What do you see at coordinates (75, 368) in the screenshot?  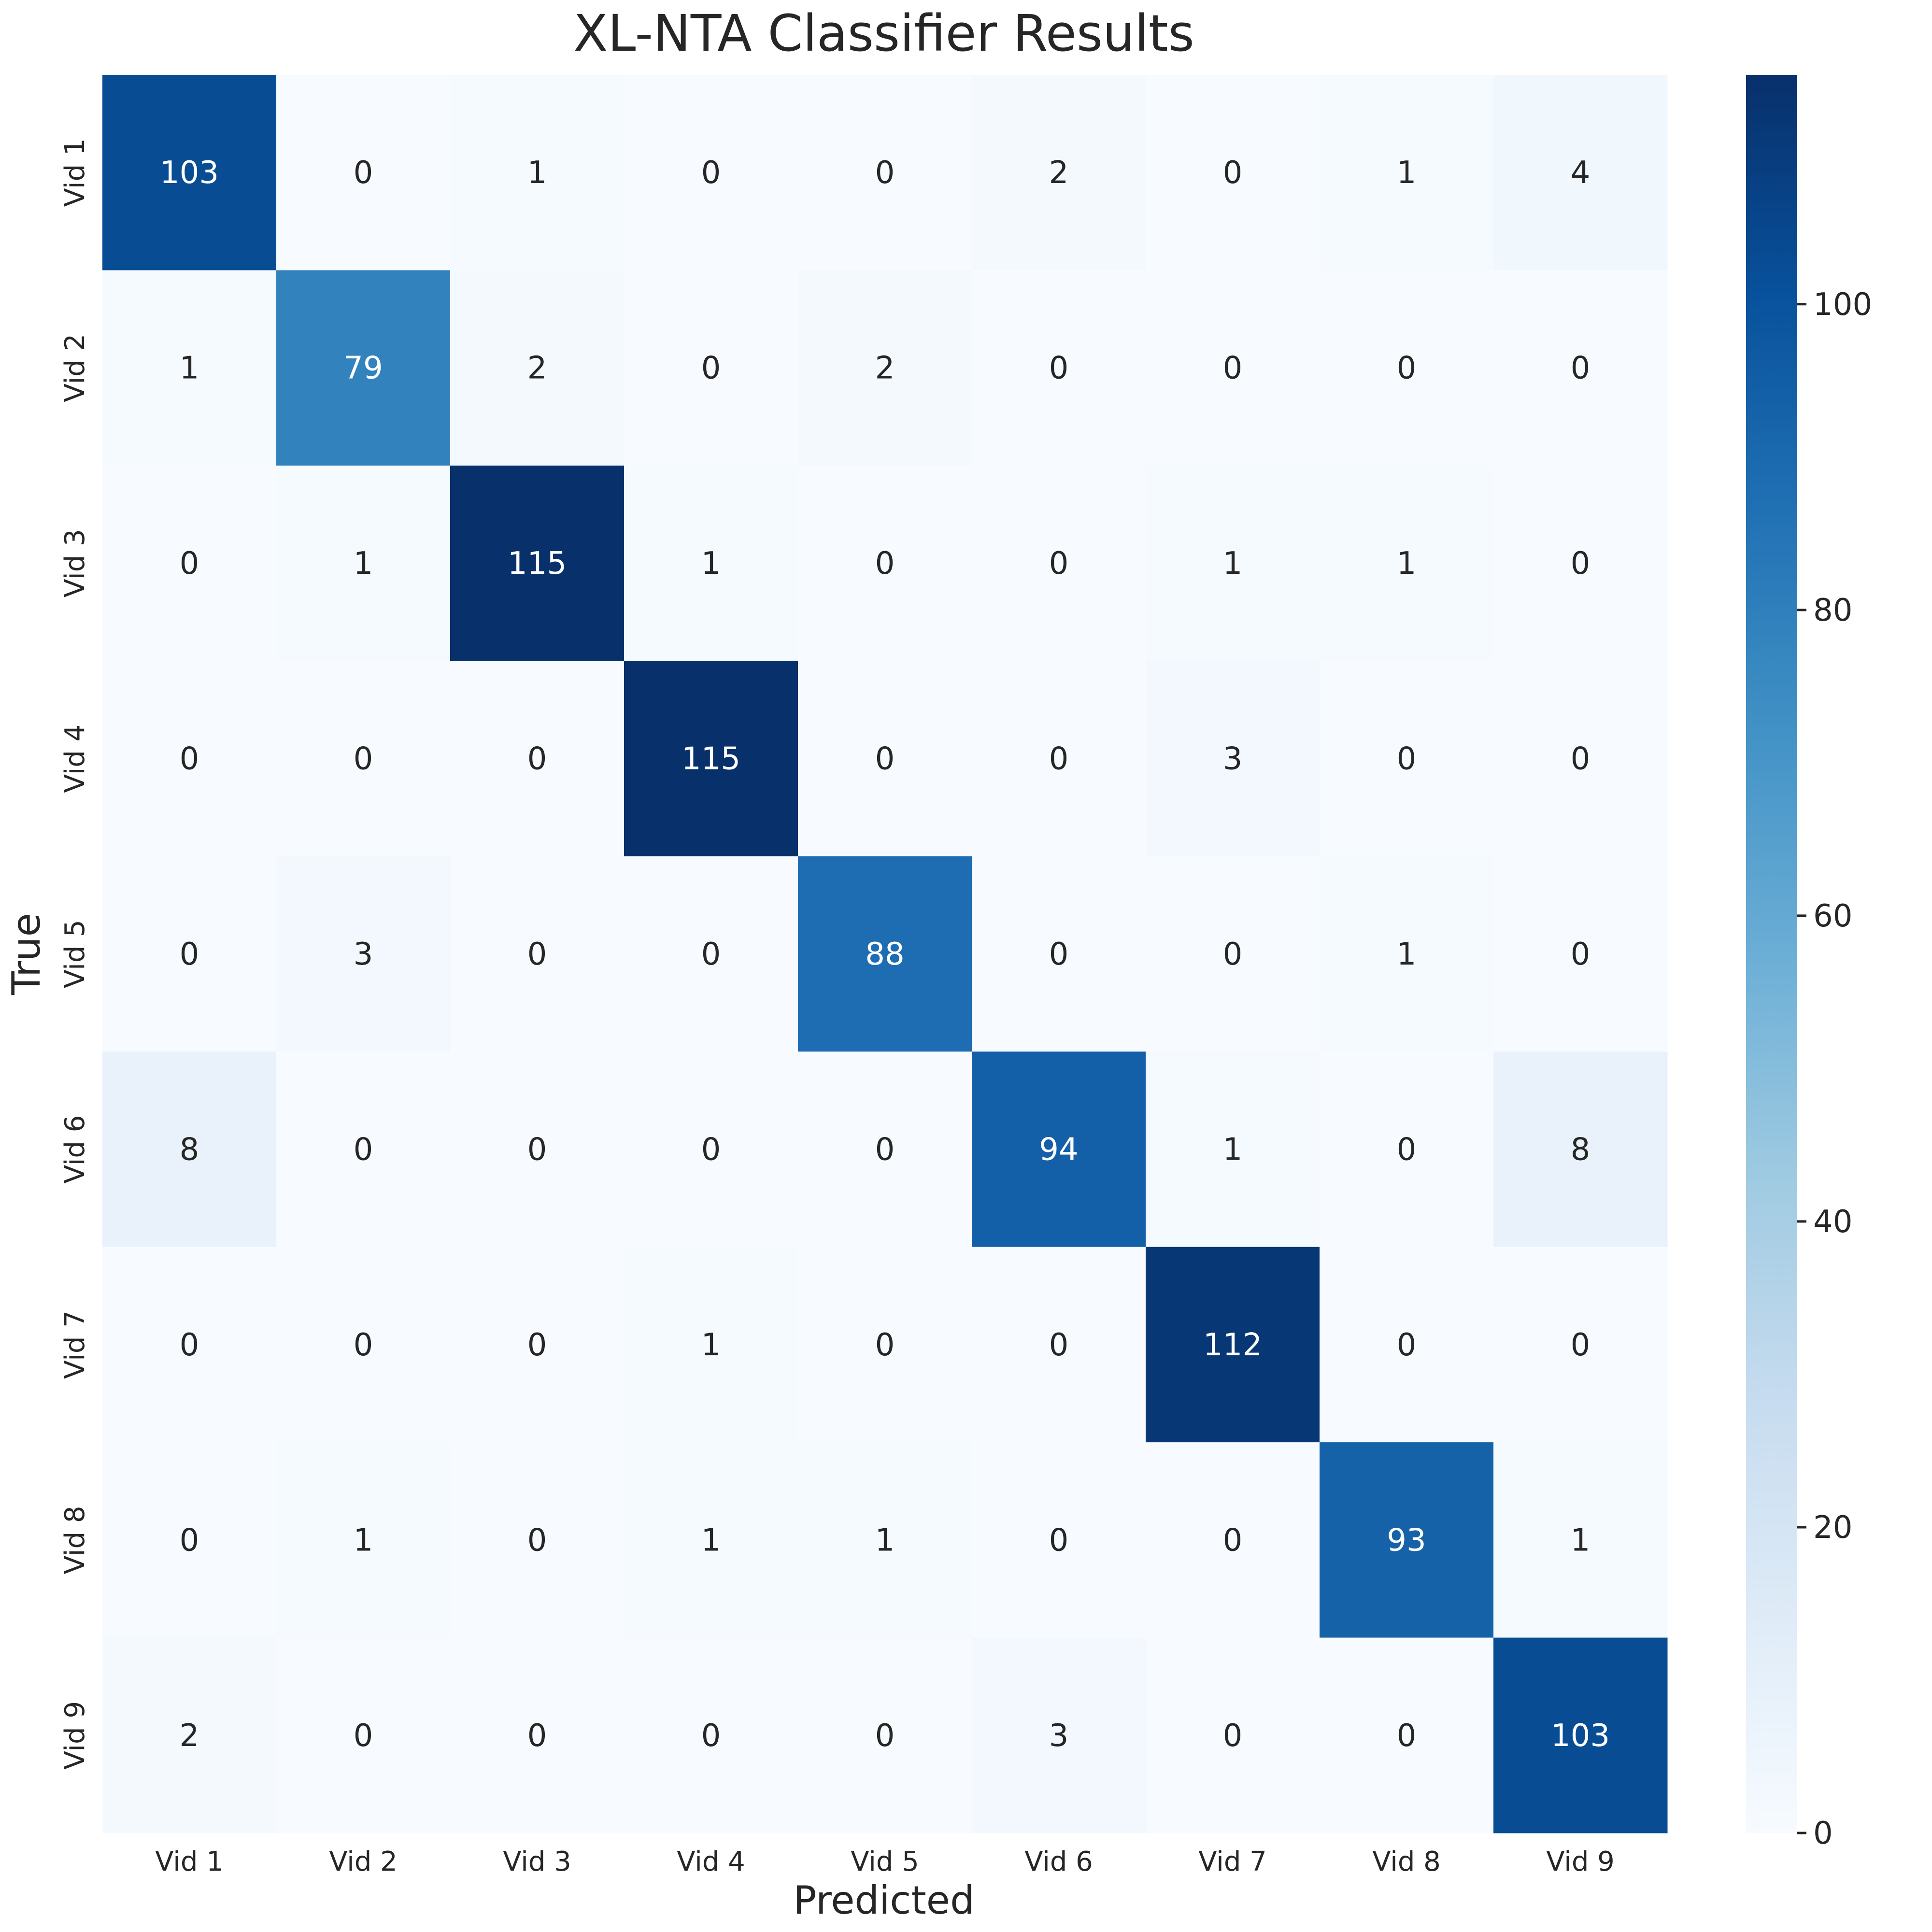 I see `y-tick-label: Vid 2` at bounding box center [75, 368].